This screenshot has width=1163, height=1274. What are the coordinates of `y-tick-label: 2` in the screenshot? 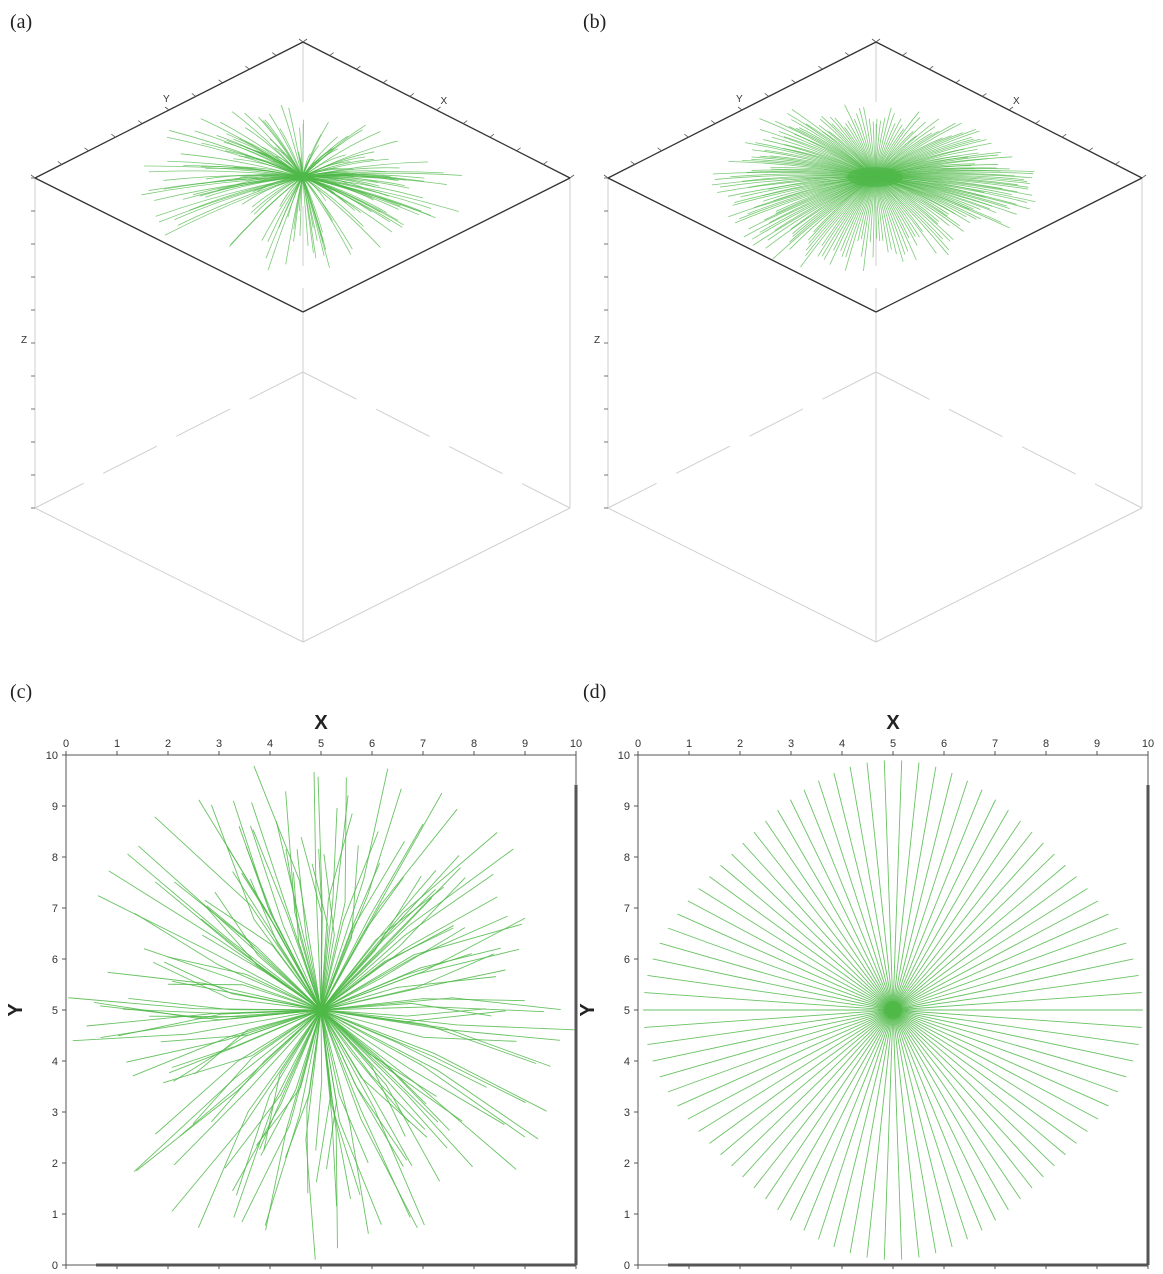 It's located at (55, 1164).